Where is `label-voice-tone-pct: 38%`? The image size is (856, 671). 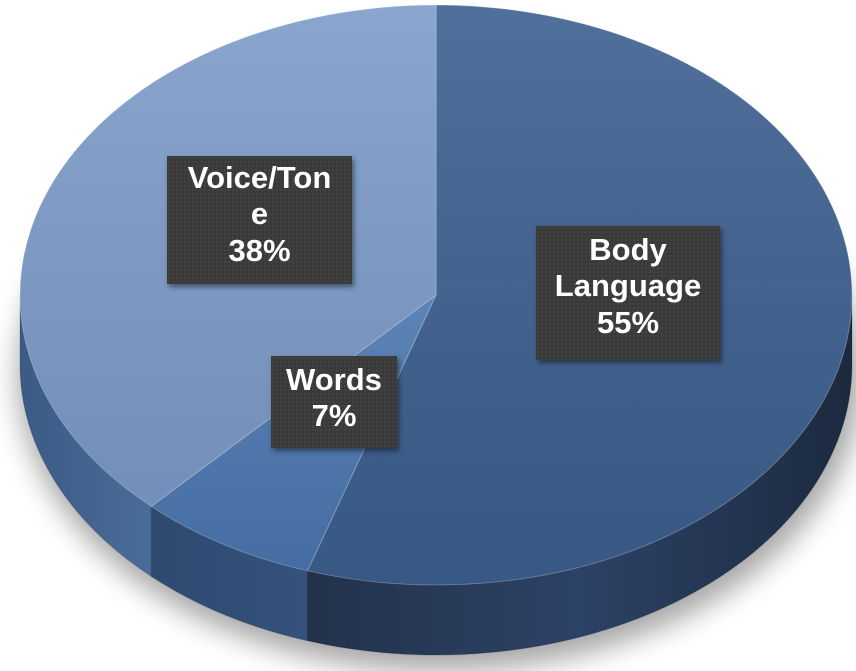
label-voice-tone-pct: 38% is located at coordinates (259, 250).